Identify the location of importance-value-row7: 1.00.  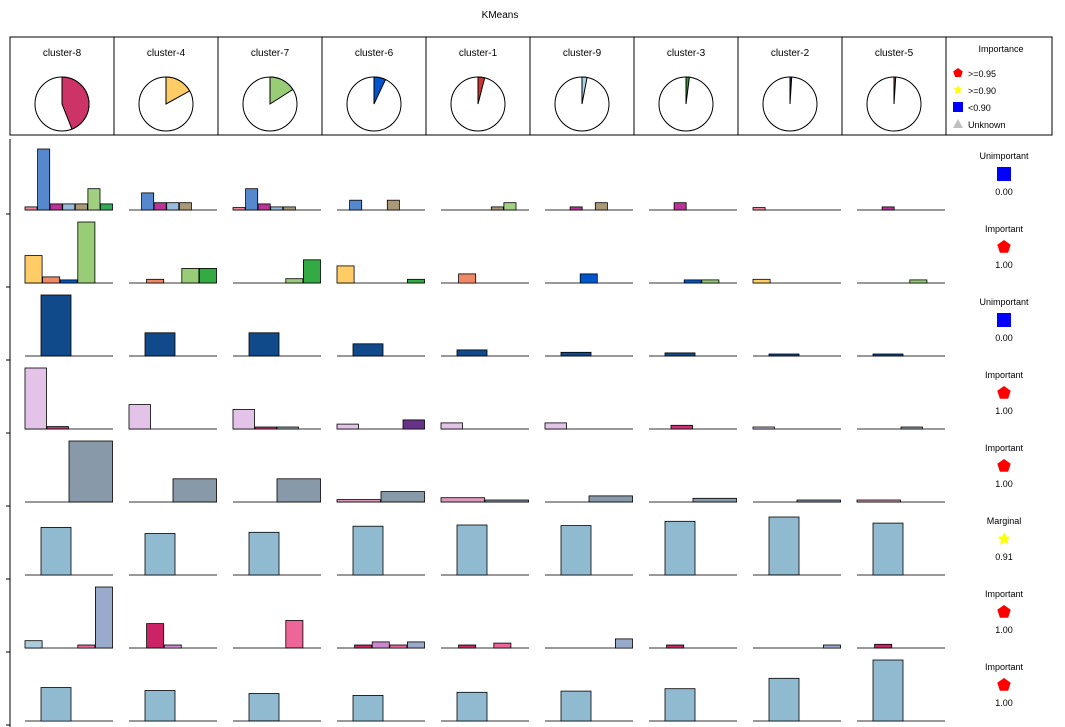
(1004, 630).